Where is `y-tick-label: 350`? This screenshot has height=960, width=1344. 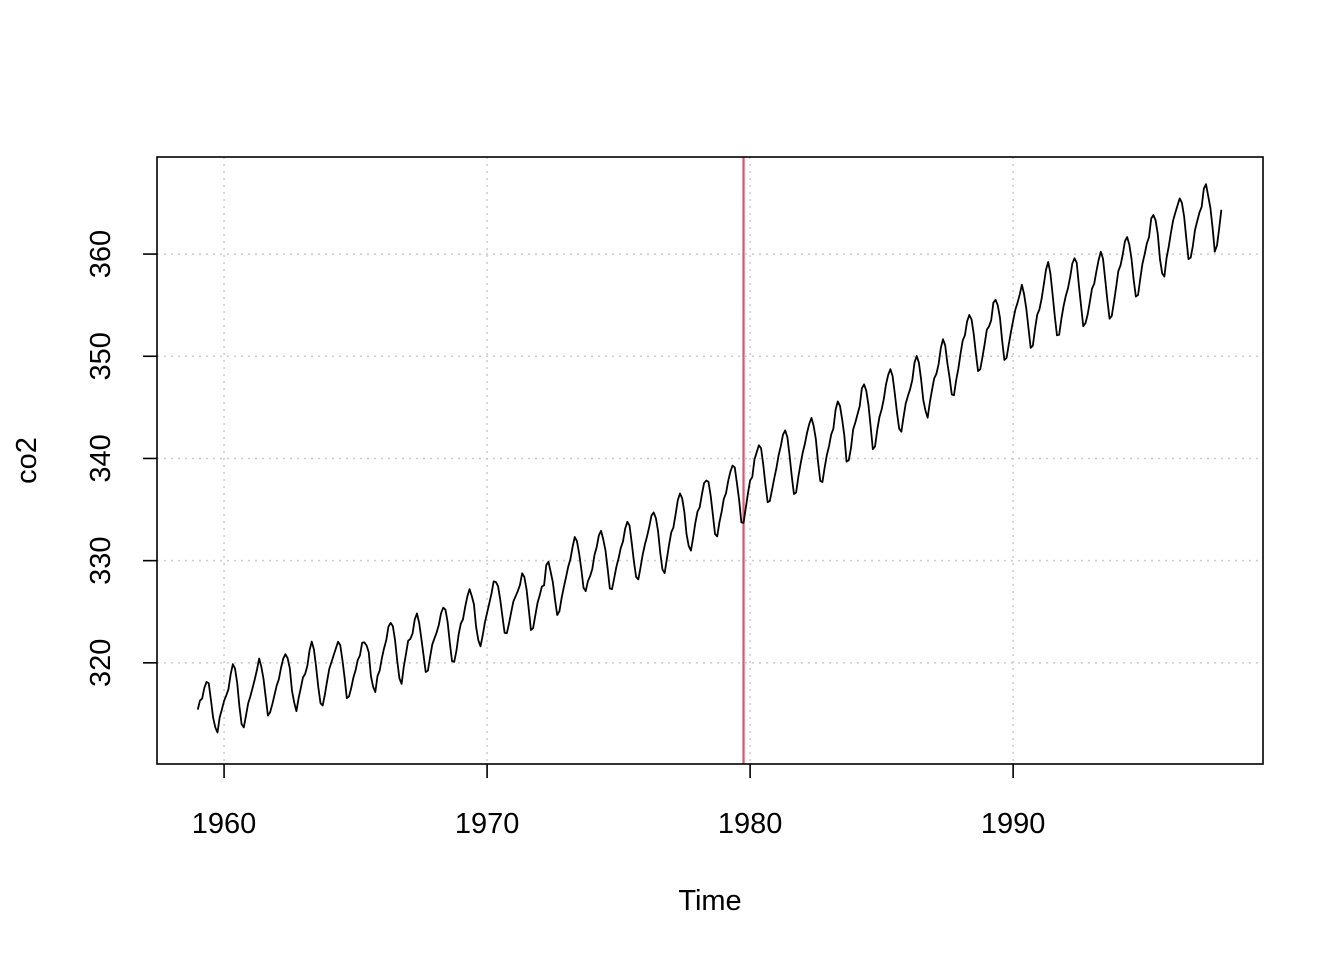 y-tick-label: 350 is located at coordinates (101, 356).